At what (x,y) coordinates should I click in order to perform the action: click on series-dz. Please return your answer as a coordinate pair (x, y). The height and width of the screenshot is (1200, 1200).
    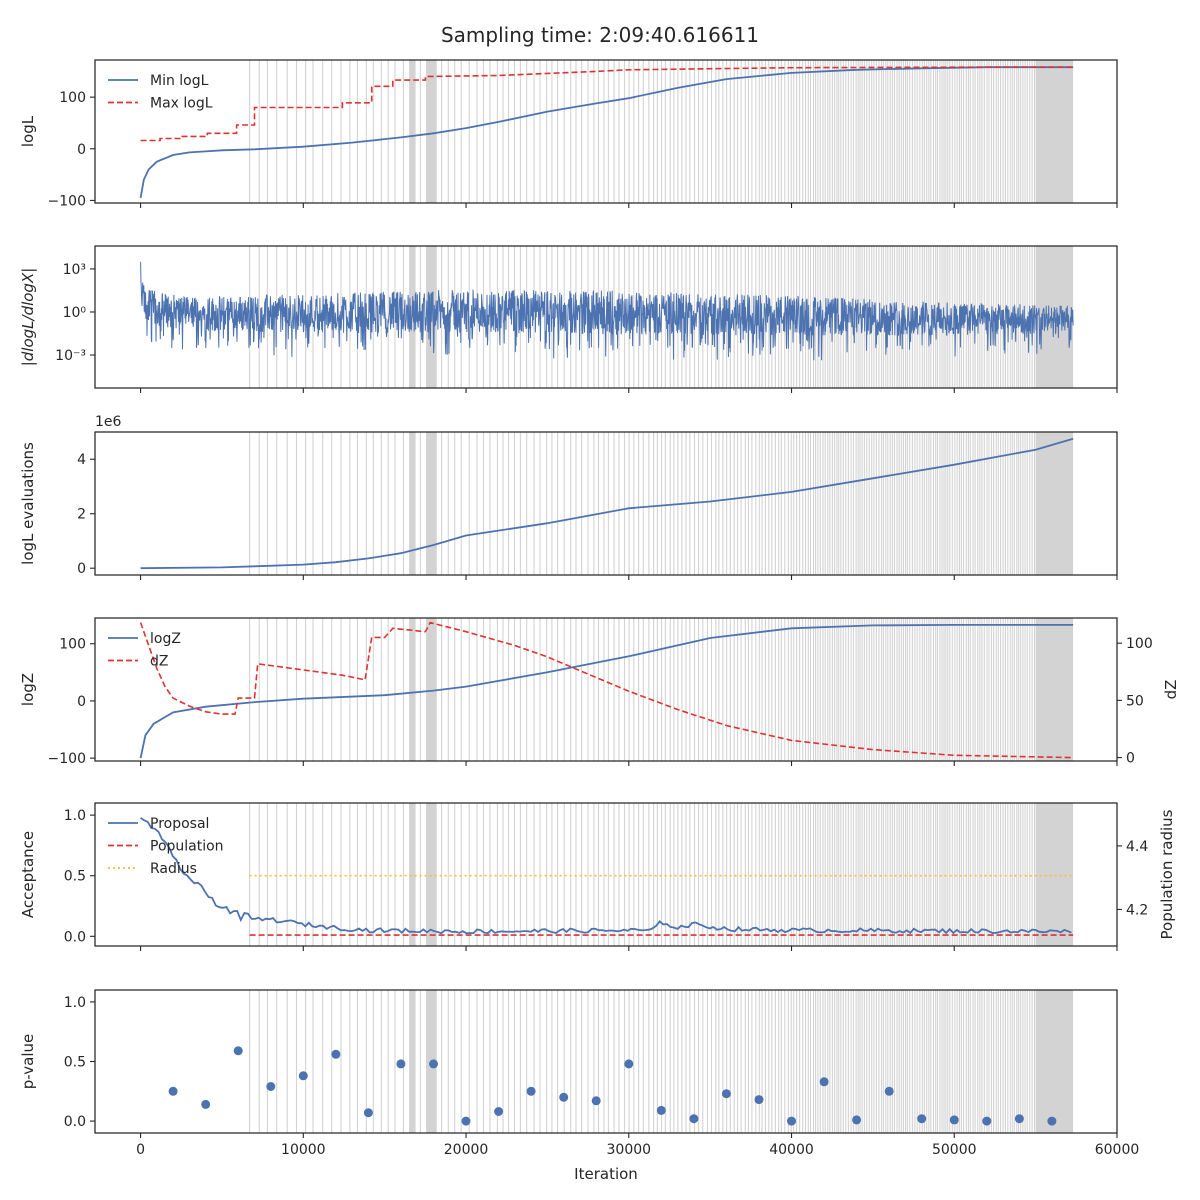
    Looking at the image, I should click on (606, 690).